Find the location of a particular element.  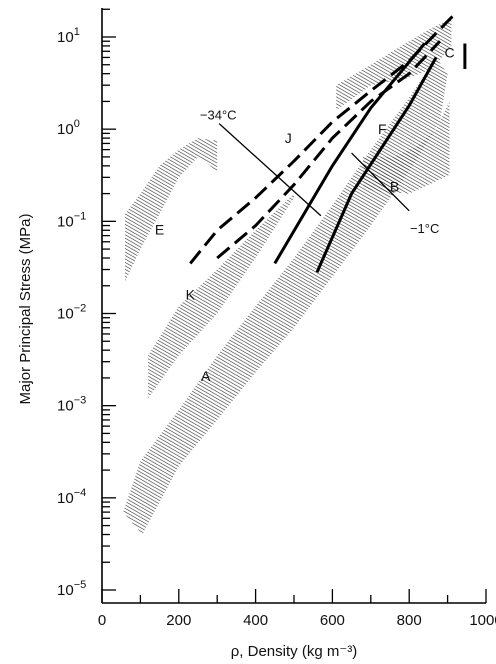

y-axis-title: Major Principal Stress (MPa) is located at coordinates (25, 309).